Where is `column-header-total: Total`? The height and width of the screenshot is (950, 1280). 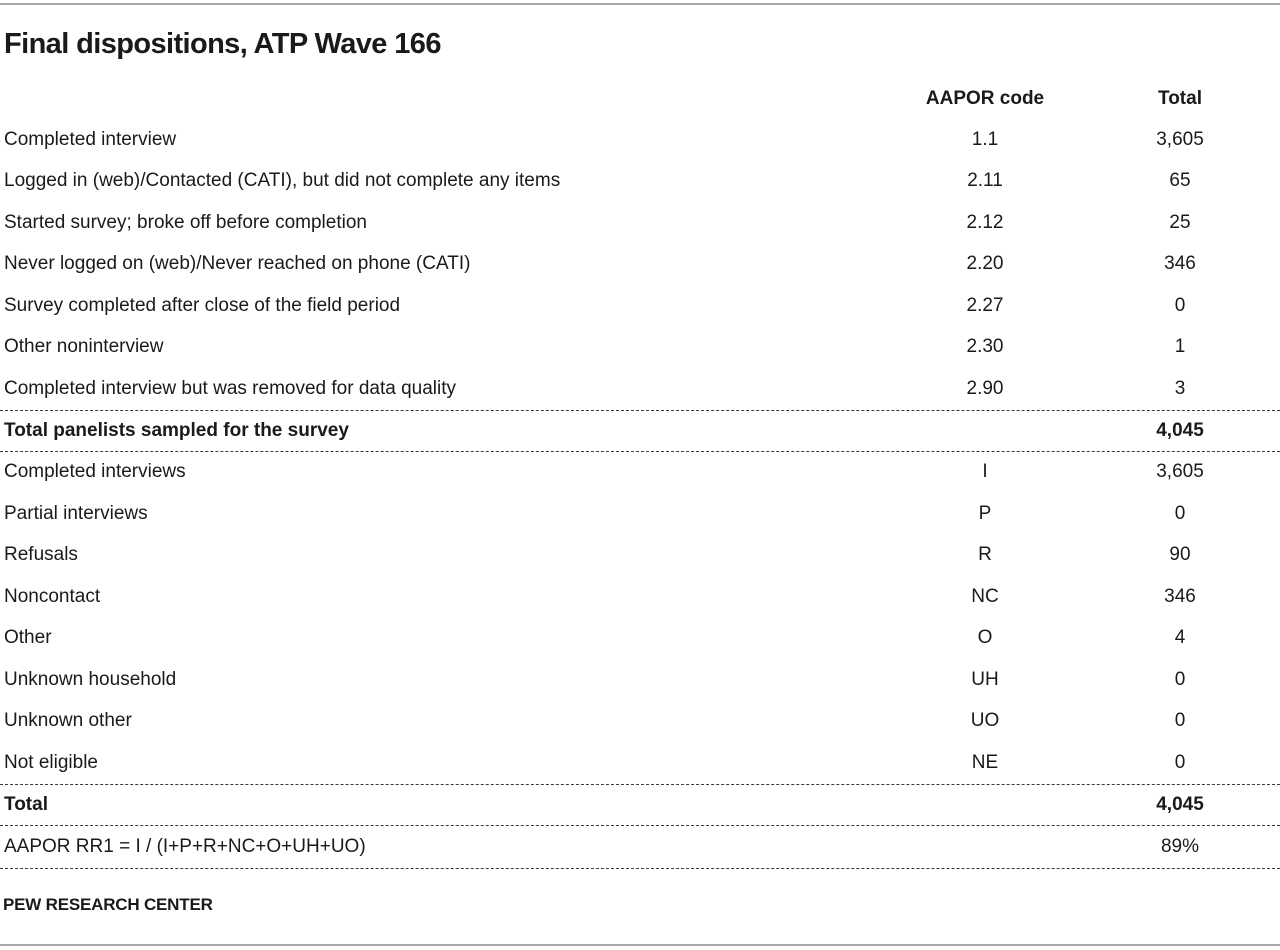
column-header-total: Total is located at coordinates (1180, 98).